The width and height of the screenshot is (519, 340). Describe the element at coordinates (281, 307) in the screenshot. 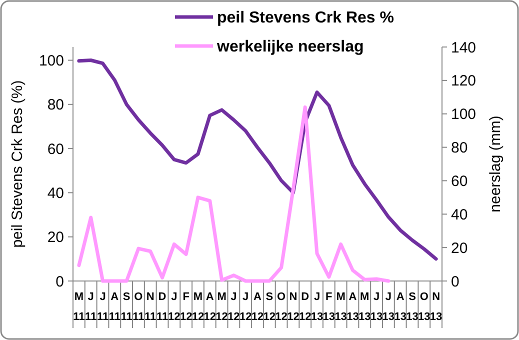

I see `x-tick-label: O 12` at that location.